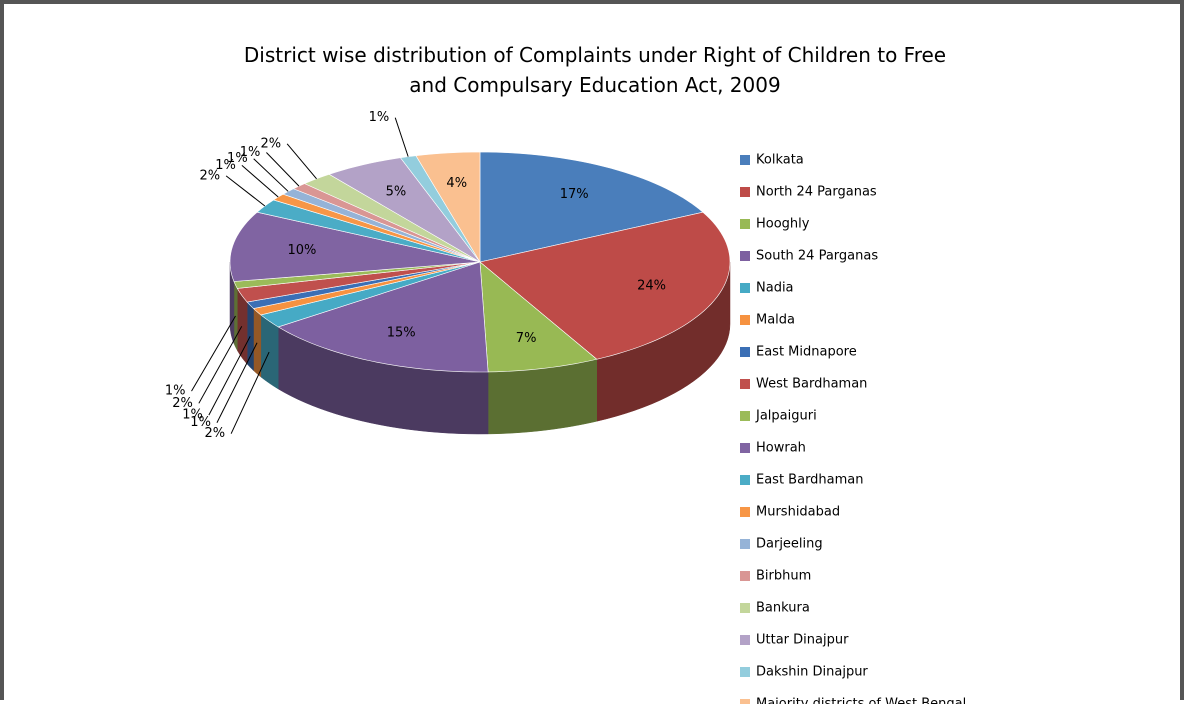 The width and height of the screenshot is (1184, 704). Describe the element at coordinates (781, 448) in the screenshot. I see `legend-label: Howrah` at that location.